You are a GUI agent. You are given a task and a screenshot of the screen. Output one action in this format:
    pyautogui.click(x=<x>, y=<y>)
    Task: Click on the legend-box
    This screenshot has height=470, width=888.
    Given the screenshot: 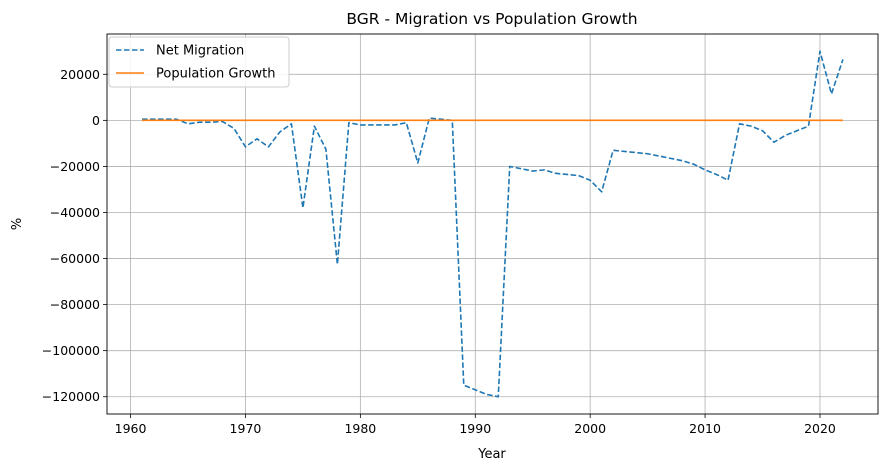 What is the action you would take?
    pyautogui.click(x=199, y=62)
    